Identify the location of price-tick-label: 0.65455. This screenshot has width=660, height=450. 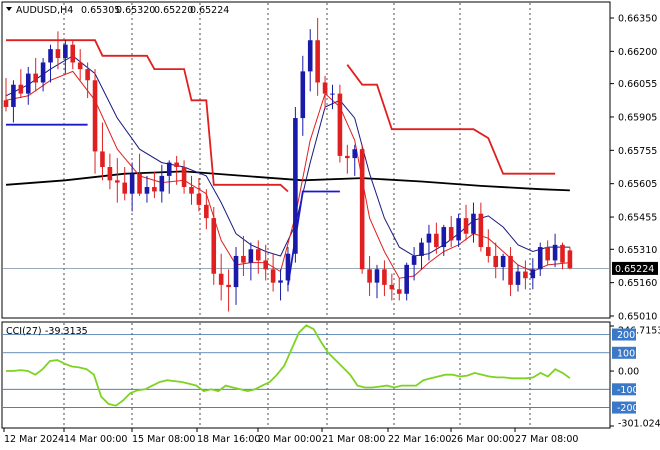
(637, 218).